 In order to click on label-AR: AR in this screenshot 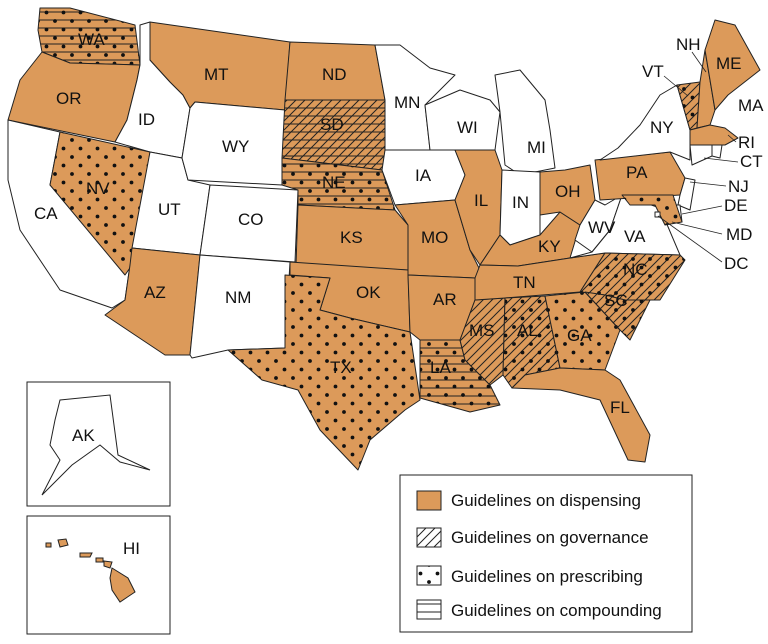, I will do `click(445, 299)`.